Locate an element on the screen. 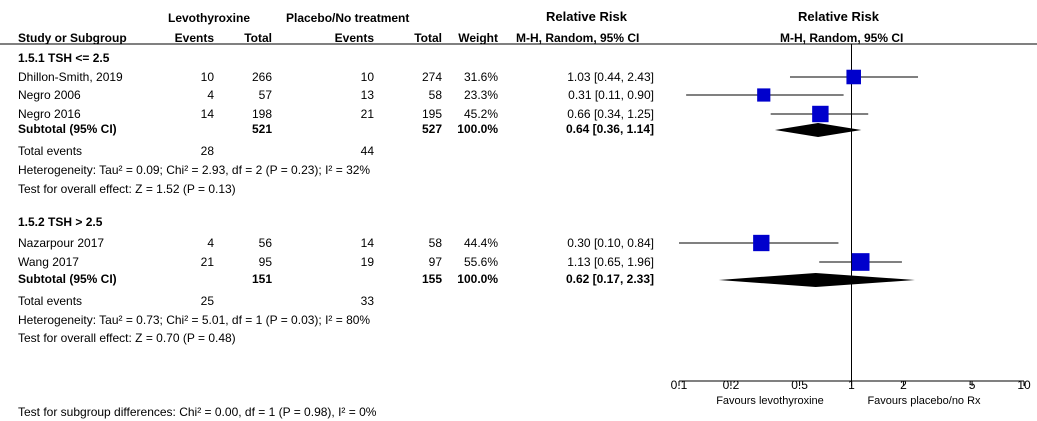  subtotal-total2: 527 is located at coordinates (431, 129).